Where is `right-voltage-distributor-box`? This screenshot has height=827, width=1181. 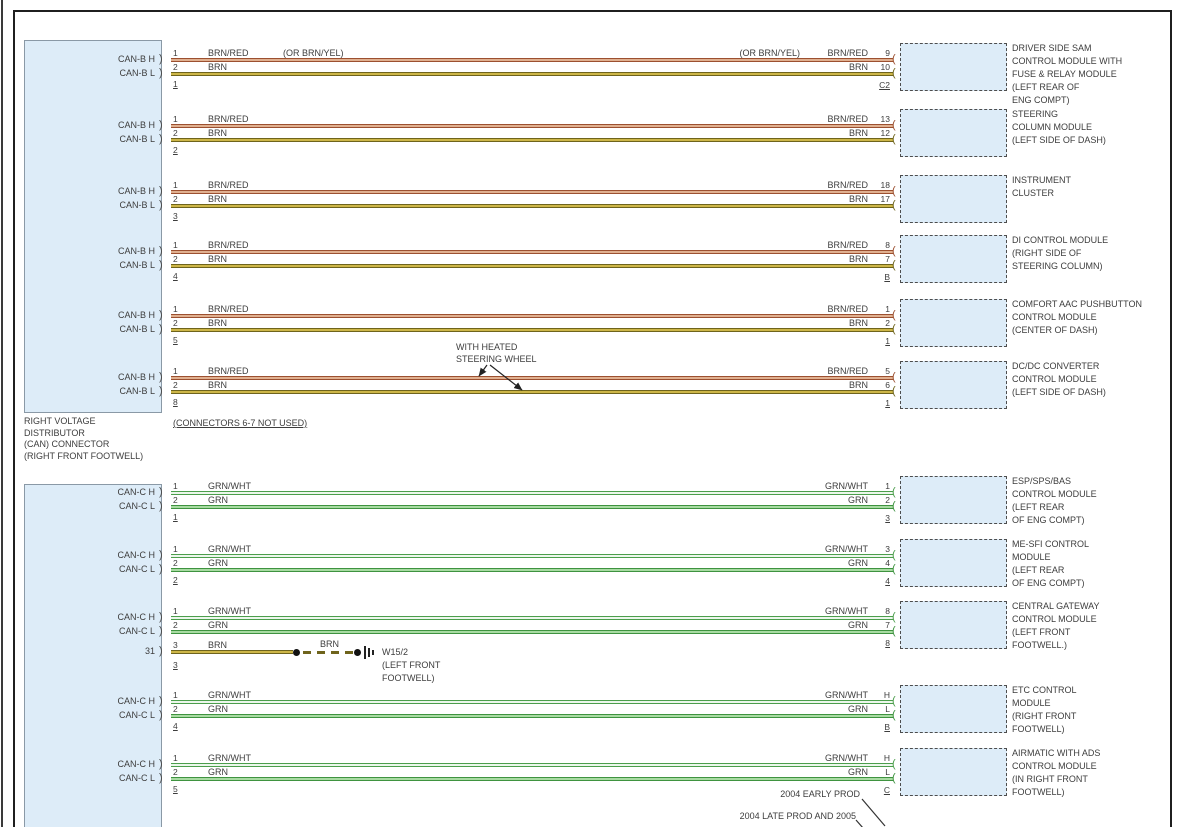 right-voltage-distributor-box is located at coordinates (93, 226).